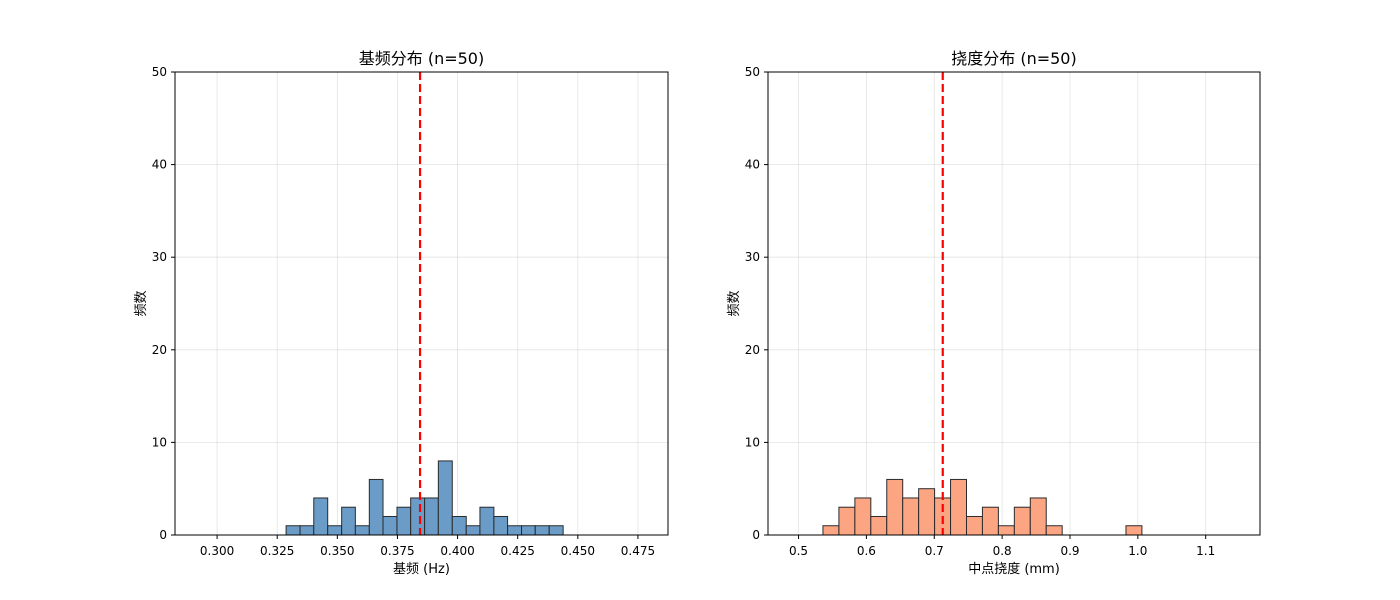 This screenshot has height=600, width=1400. I want to click on x-tick-label: 0.375, so click(397, 551).